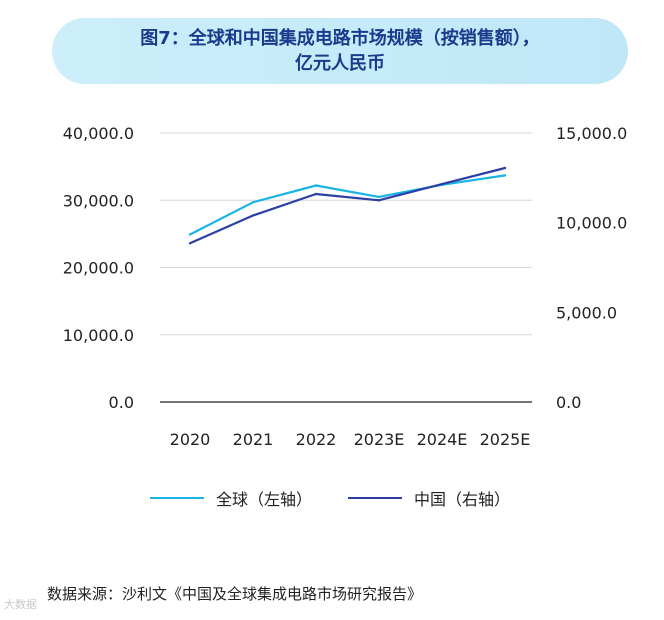 The image size is (664, 620). Describe the element at coordinates (98, 133) in the screenshot. I see `left-tick-label: 40,000.0` at that location.